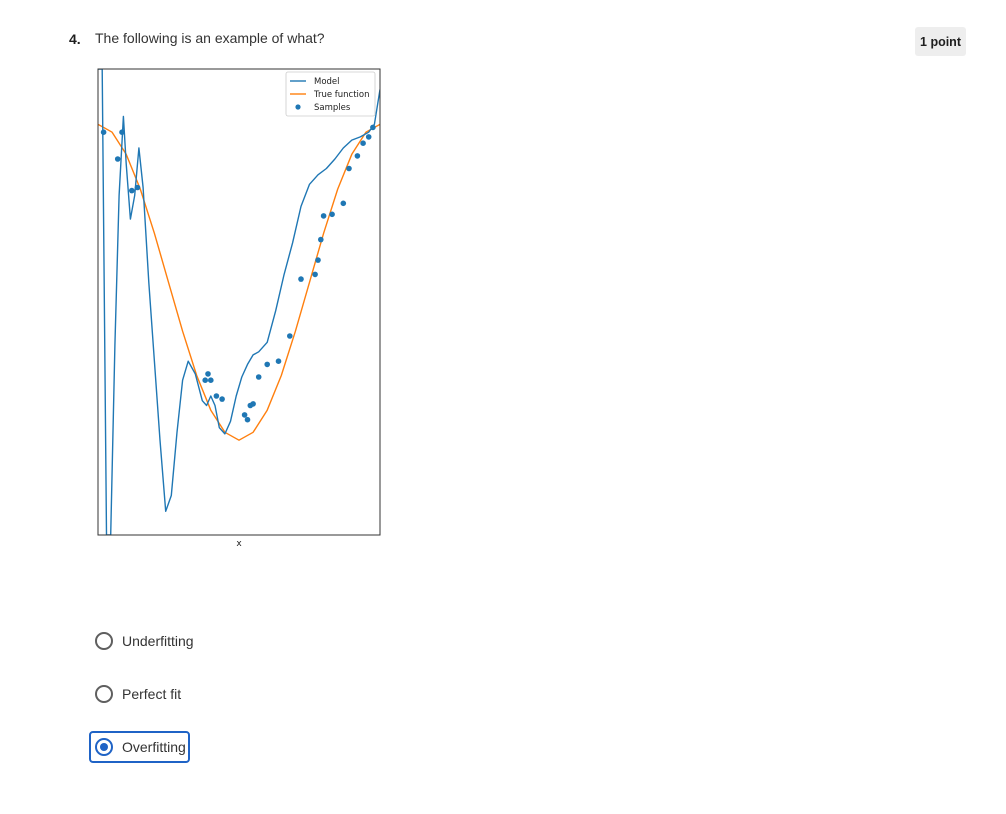 This screenshot has height=814, width=1006. What do you see at coordinates (152, 694) in the screenshot?
I see `option-label: Perfect fit` at bounding box center [152, 694].